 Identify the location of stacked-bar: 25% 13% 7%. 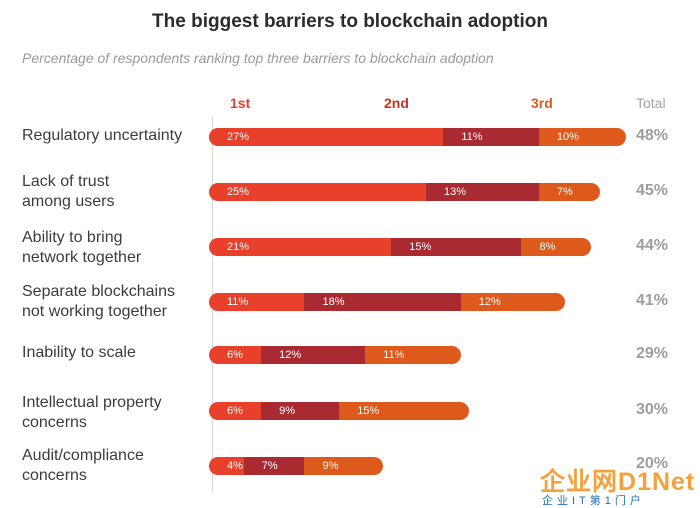
(404, 192).